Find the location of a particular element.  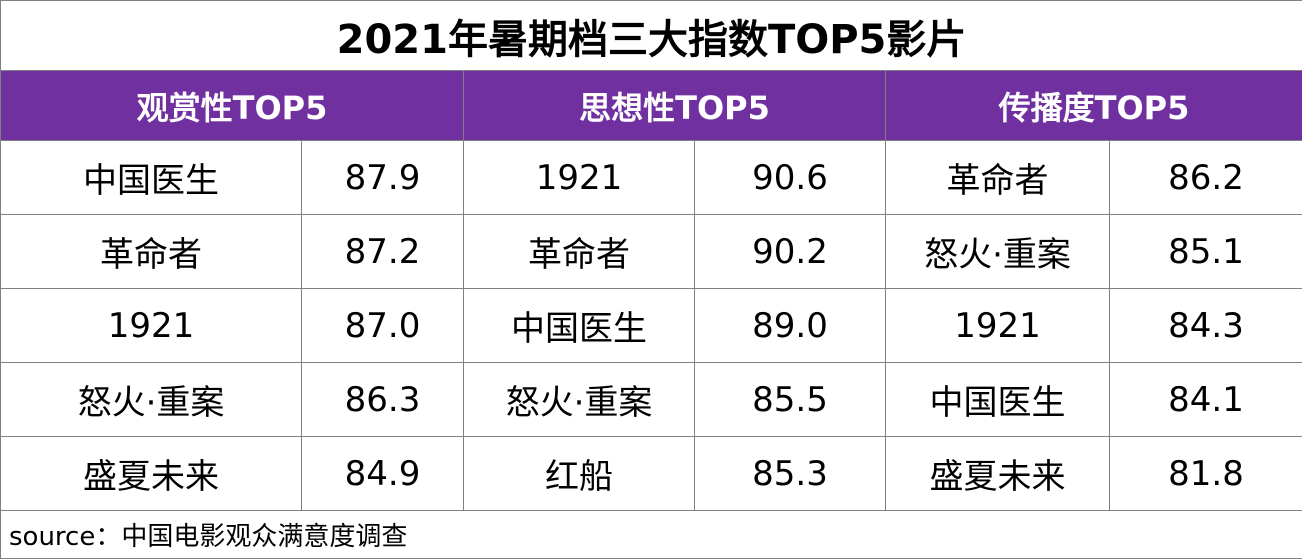

table-title: 2021年暑期档三大指数TOP5影片 is located at coordinates (651, 35).